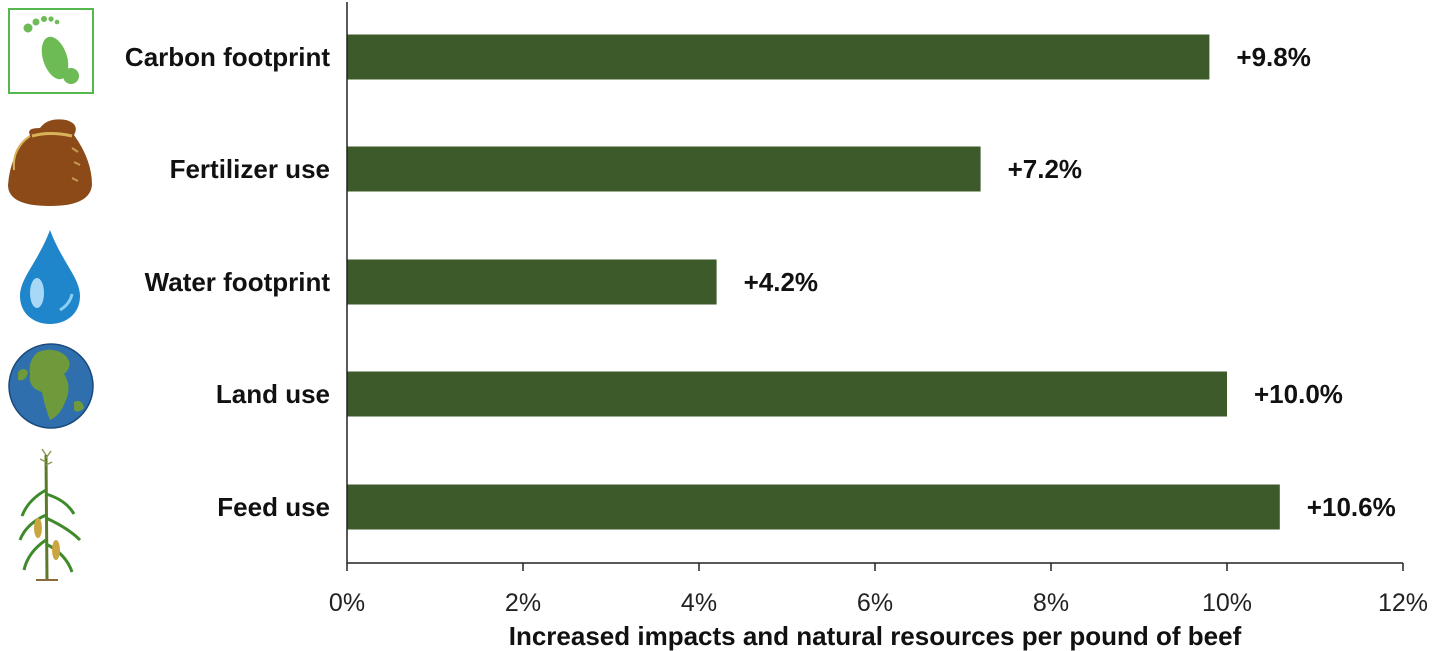  Describe the element at coordinates (699, 603) in the screenshot. I see `x-tick-label: 4%` at that location.